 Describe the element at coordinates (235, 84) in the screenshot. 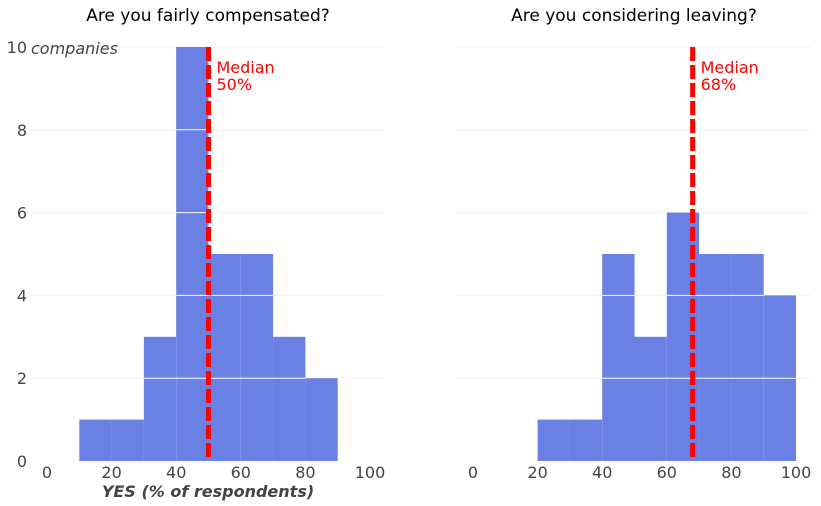

I see `median-value-label: 50%` at that location.